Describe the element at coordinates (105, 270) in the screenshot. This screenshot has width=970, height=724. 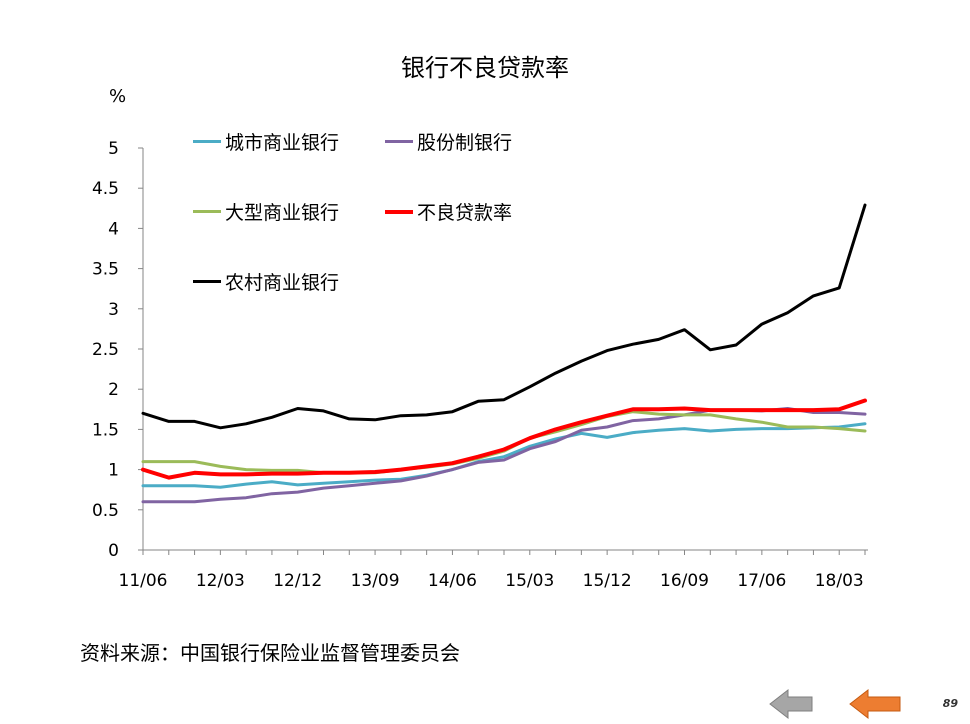
I see `y-tick-label: 3.5` at that location.